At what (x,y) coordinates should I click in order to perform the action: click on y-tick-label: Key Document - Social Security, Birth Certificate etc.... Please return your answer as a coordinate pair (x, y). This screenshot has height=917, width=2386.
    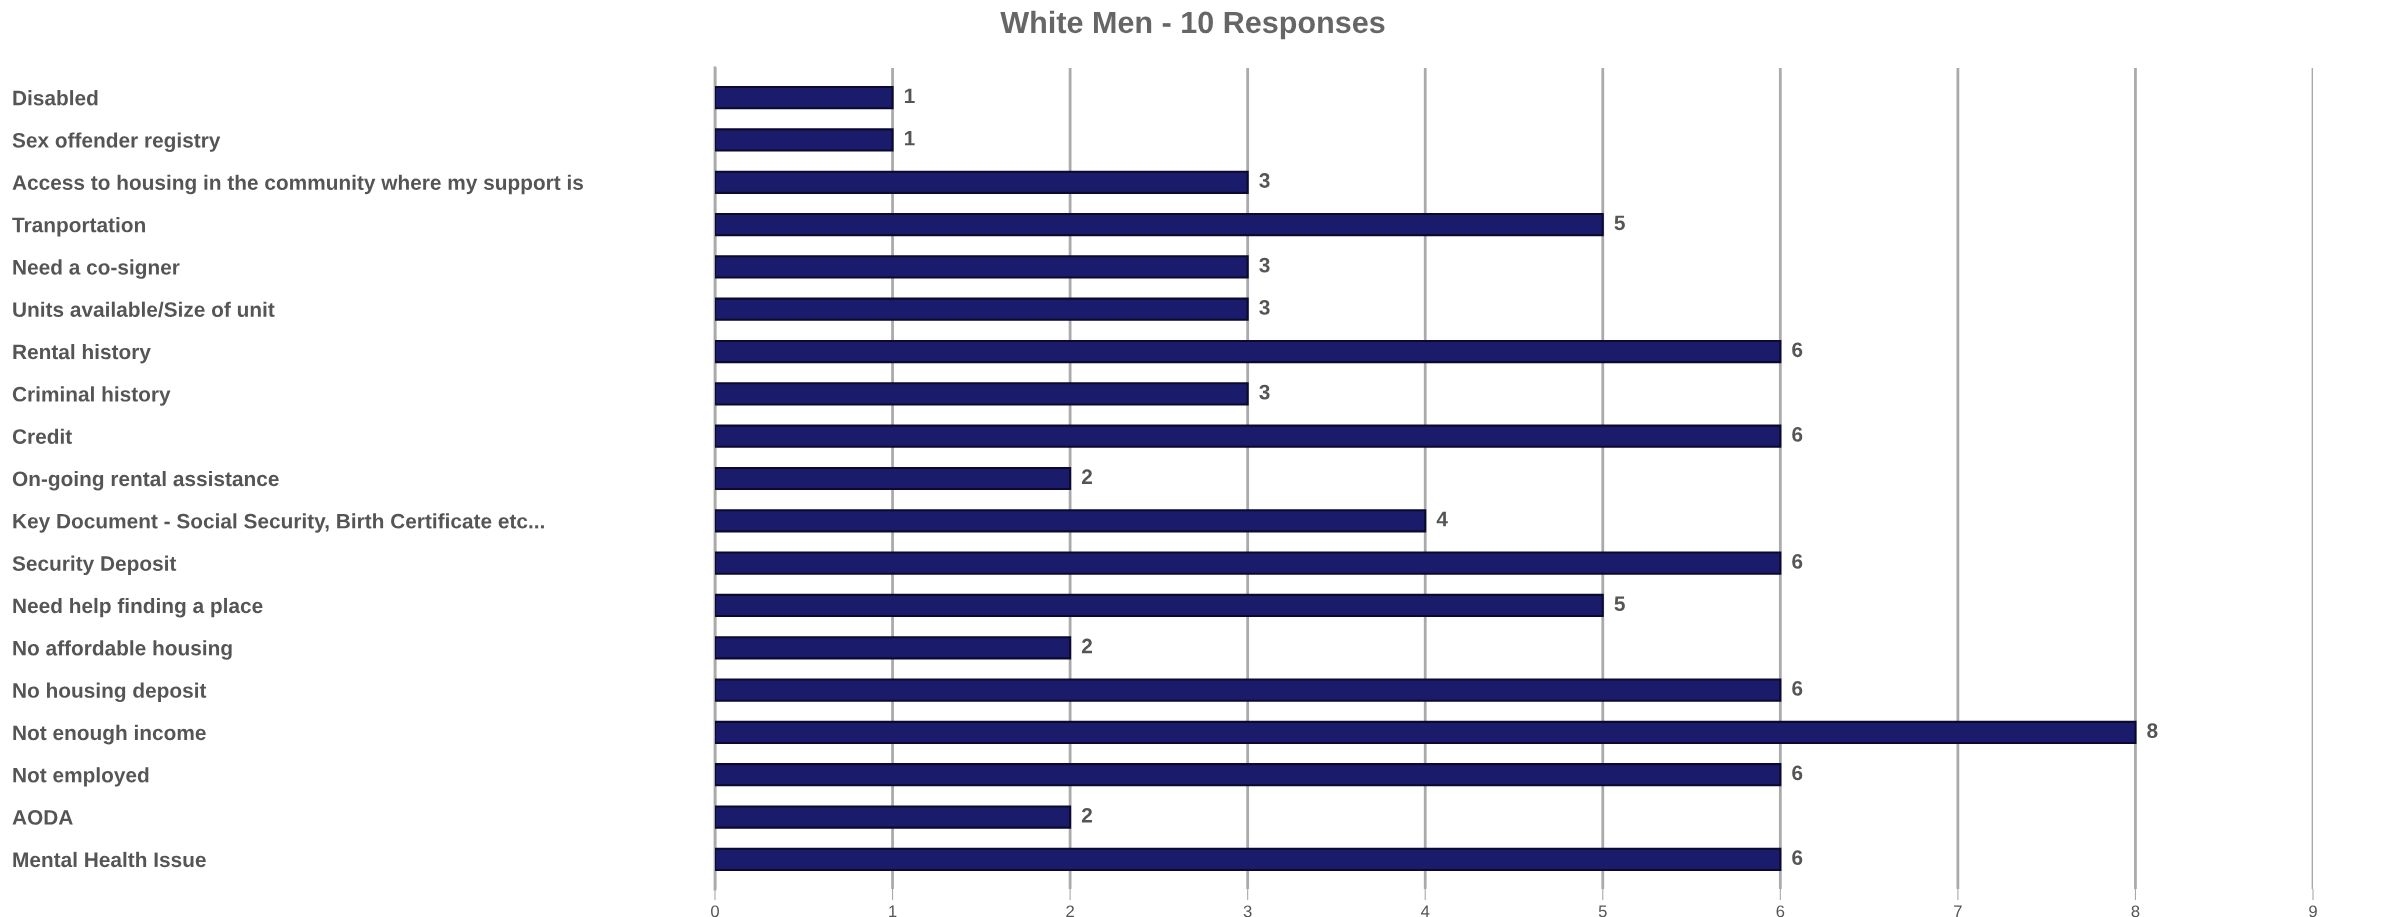
    Looking at the image, I should click on (278, 523).